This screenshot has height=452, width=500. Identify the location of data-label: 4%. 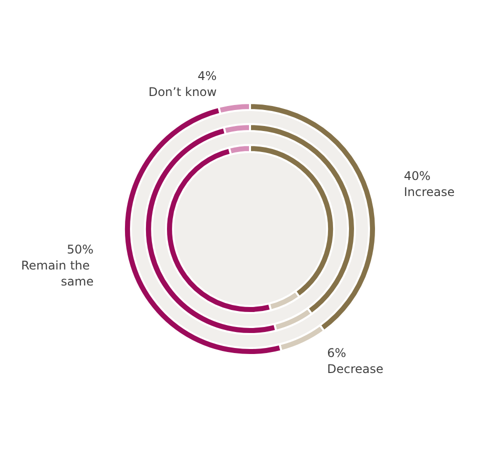
(207, 76).